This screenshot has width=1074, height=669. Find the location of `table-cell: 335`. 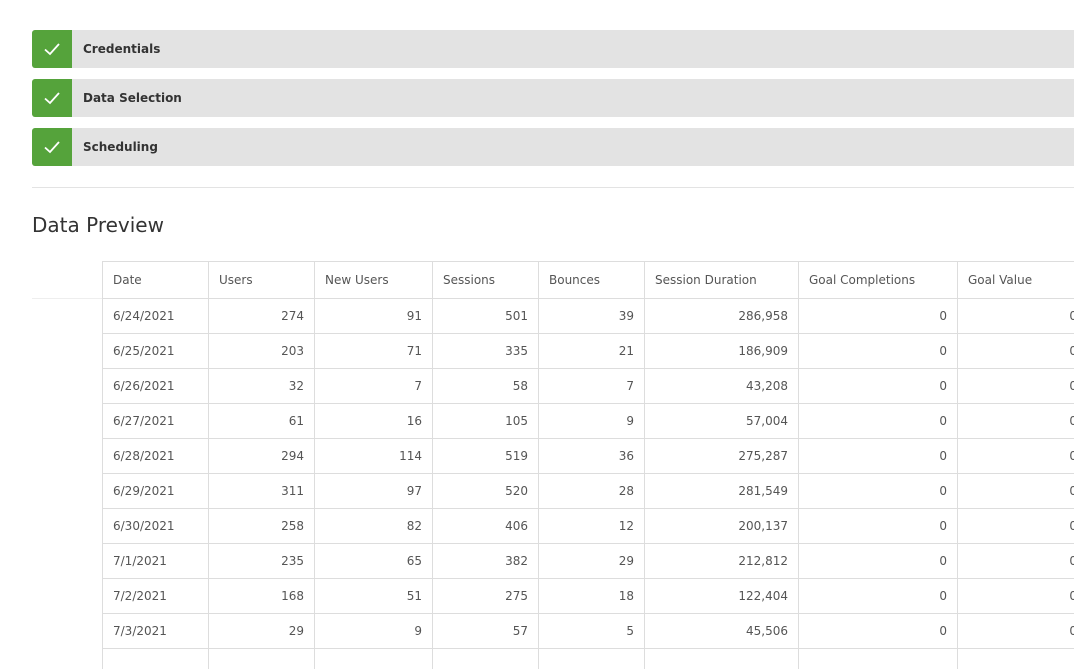

table-cell: 335 is located at coordinates (485, 351).